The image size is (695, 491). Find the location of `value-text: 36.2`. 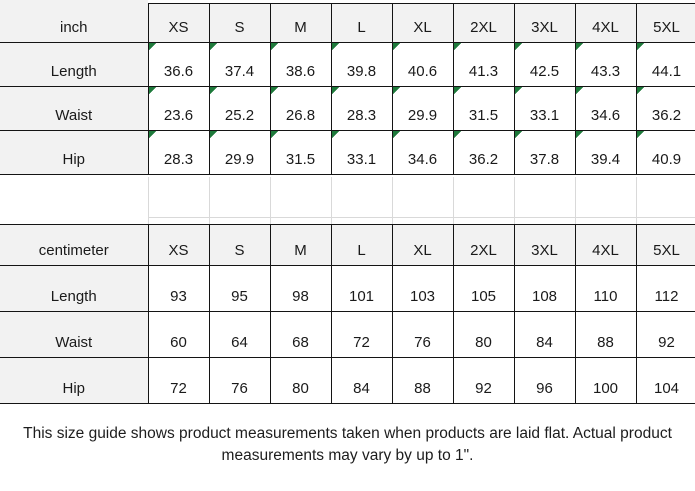

value-text: 36.2 is located at coordinates (666, 115).